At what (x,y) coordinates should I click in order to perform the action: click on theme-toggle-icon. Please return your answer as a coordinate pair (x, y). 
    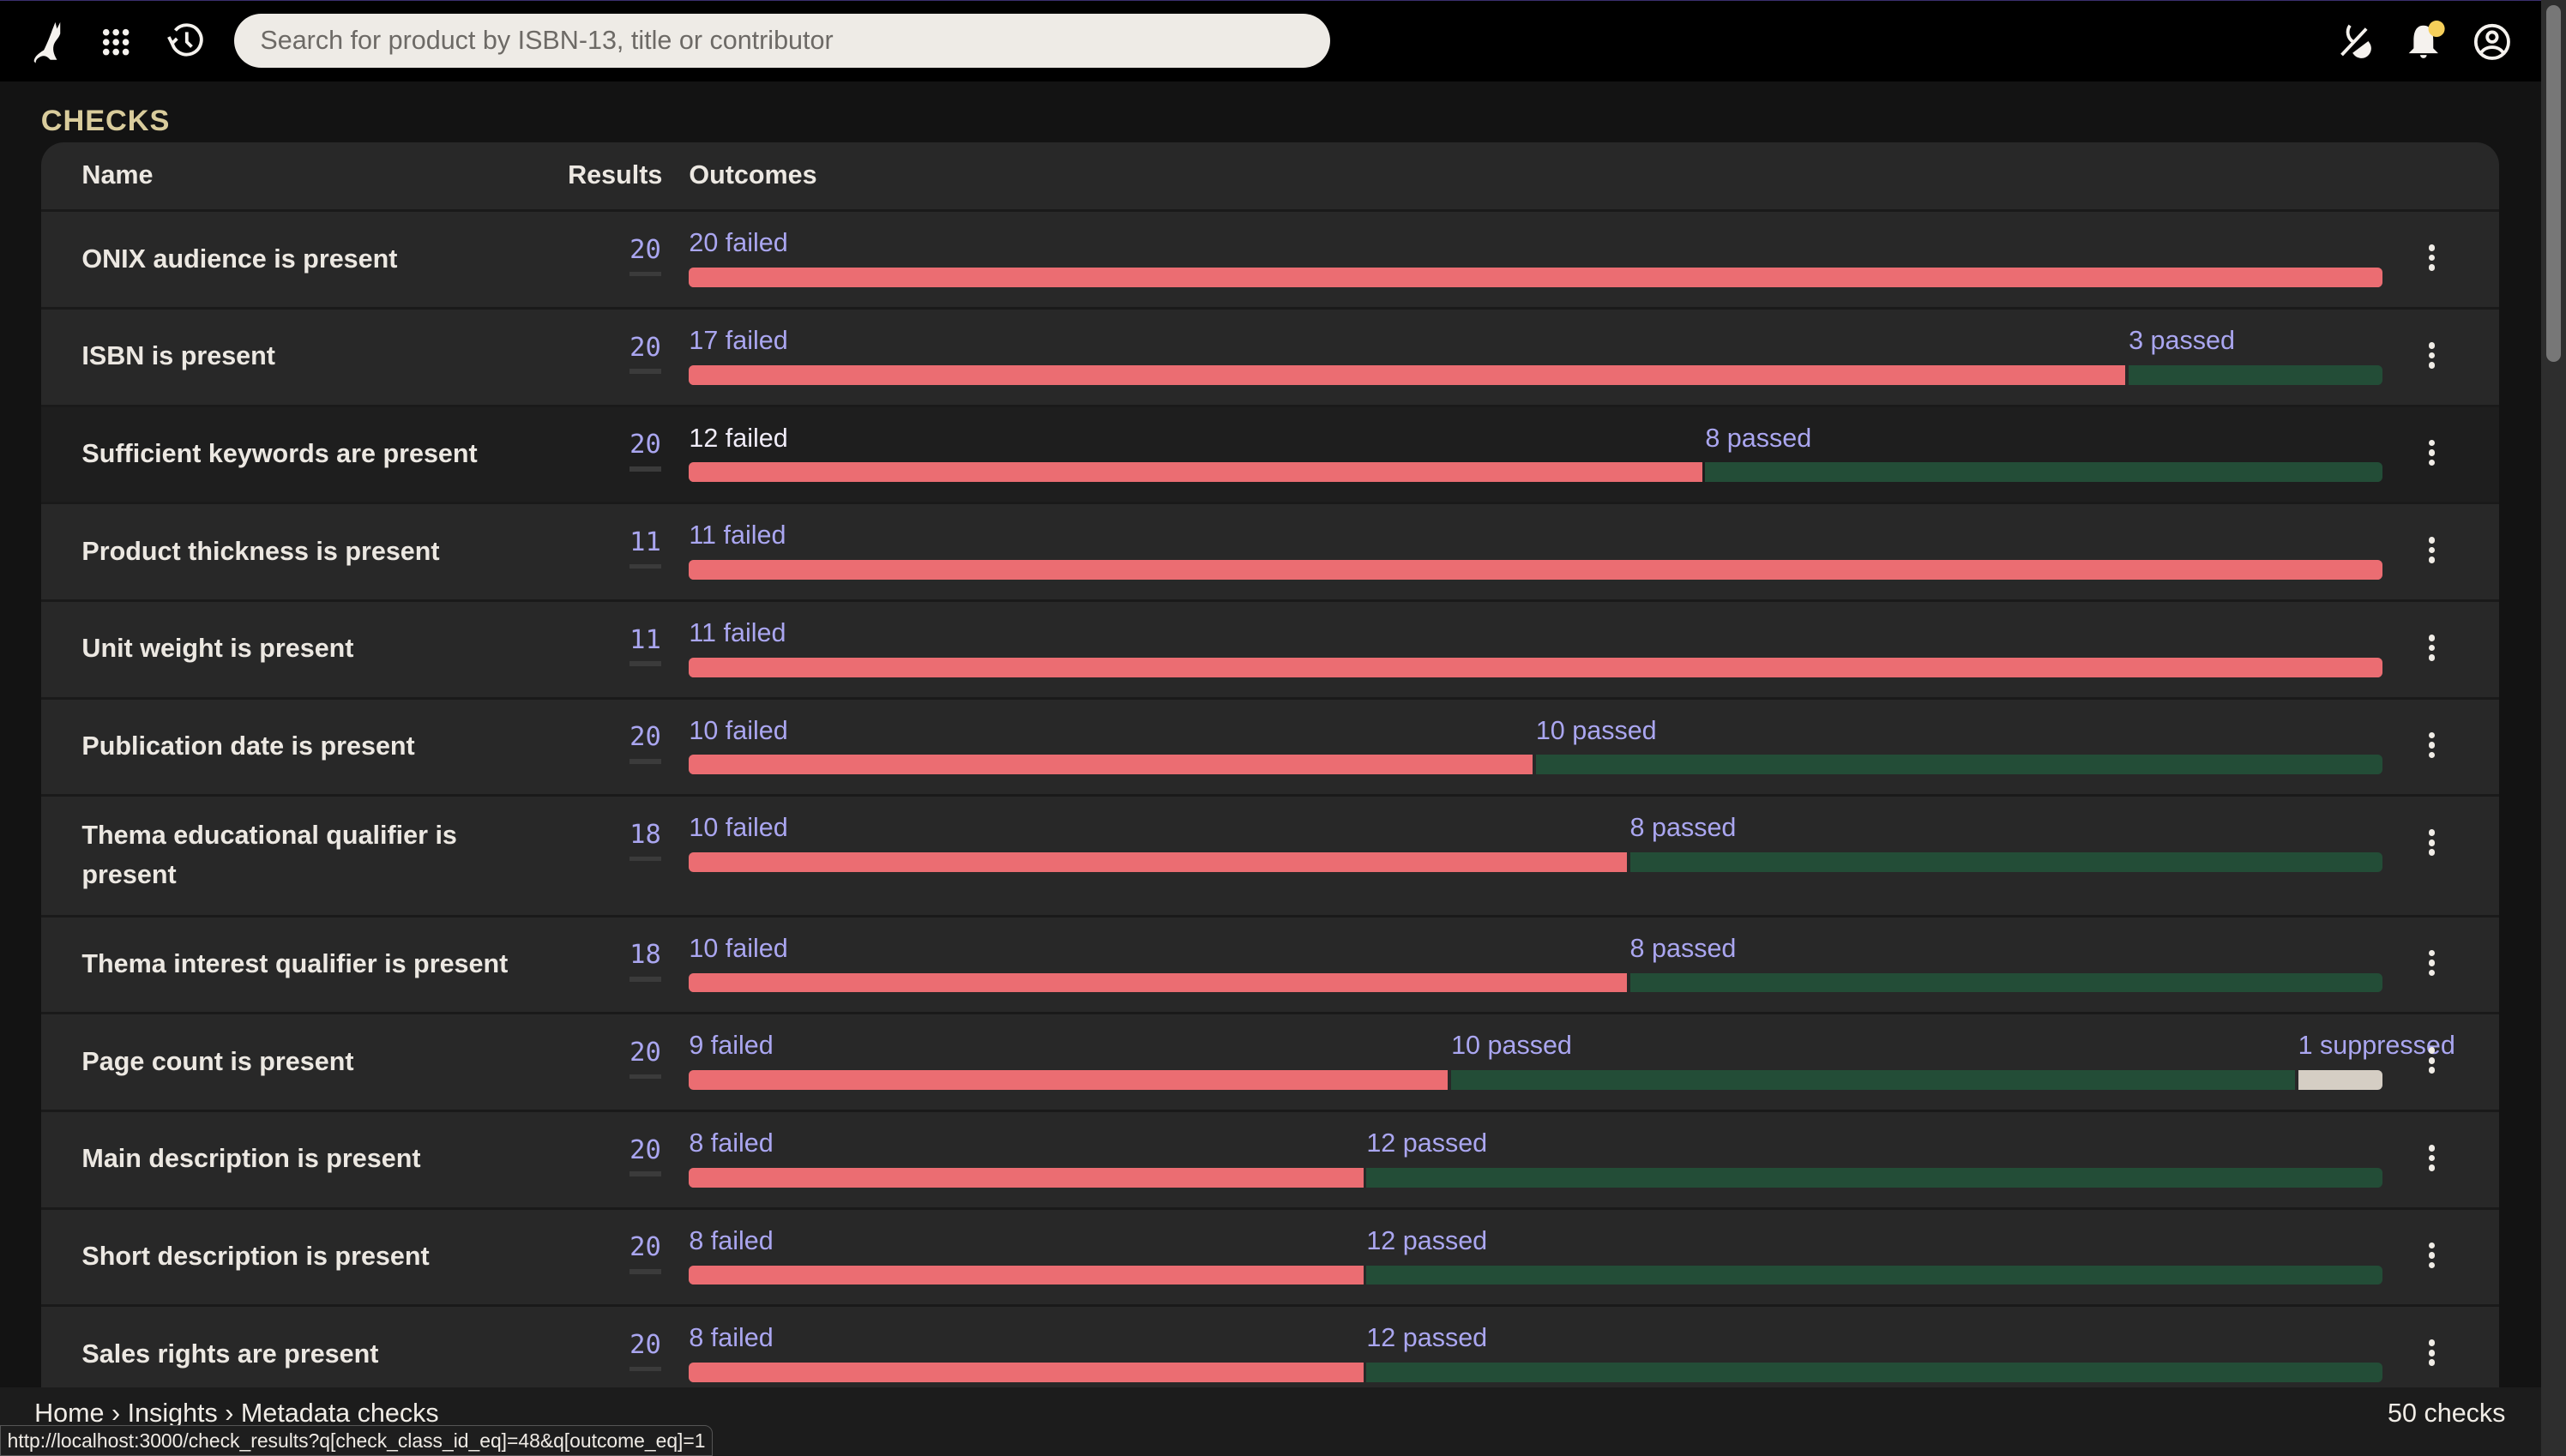
    Looking at the image, I should click on (2355, 42).